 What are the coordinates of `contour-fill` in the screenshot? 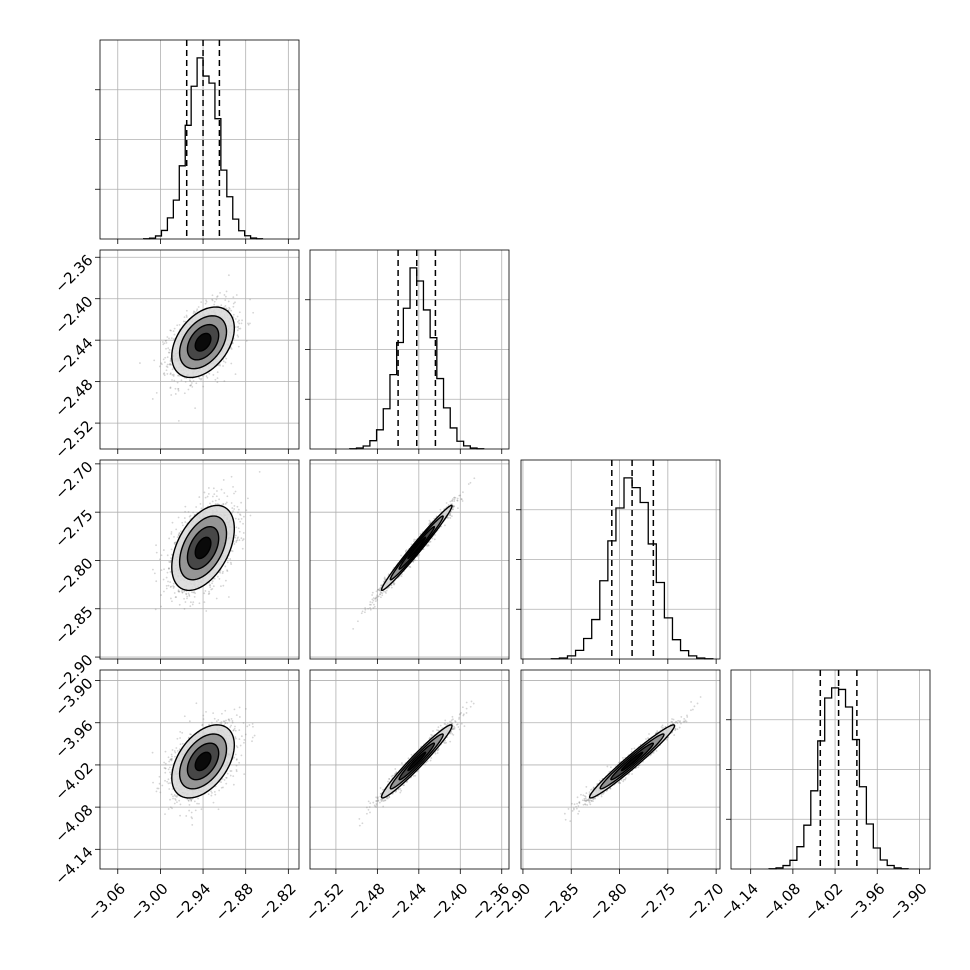 It's located at (416, 548).